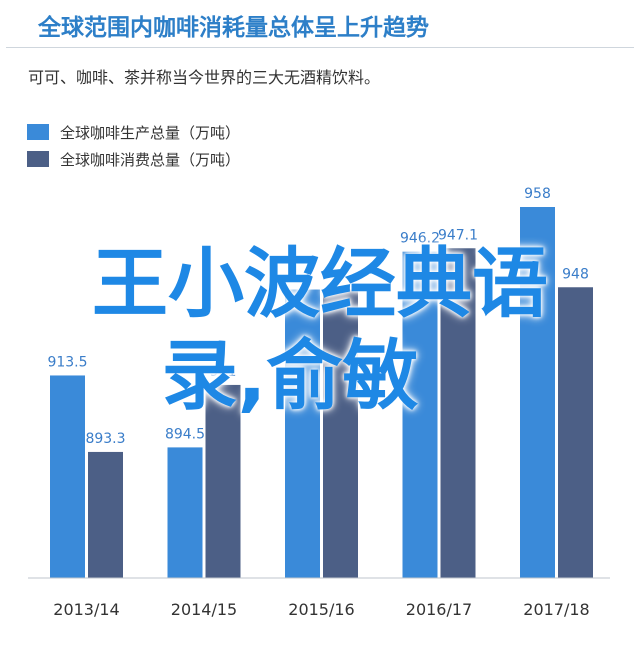  I want to click on data-label: 894.5, so click(185, 434).